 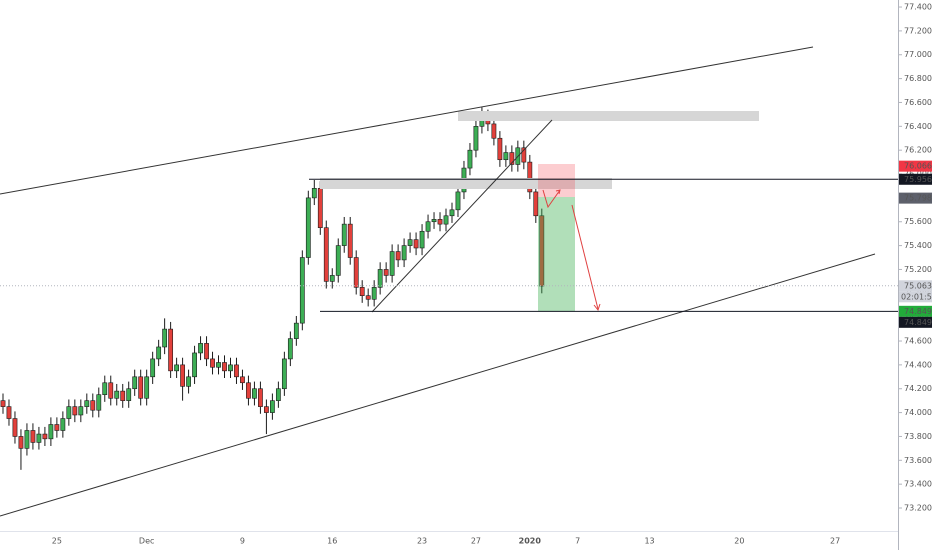 What do you see at coordinates (918, 460) in the screenshot?
I see `y-tick-label: 73.600` at bounding box center [918, 460].